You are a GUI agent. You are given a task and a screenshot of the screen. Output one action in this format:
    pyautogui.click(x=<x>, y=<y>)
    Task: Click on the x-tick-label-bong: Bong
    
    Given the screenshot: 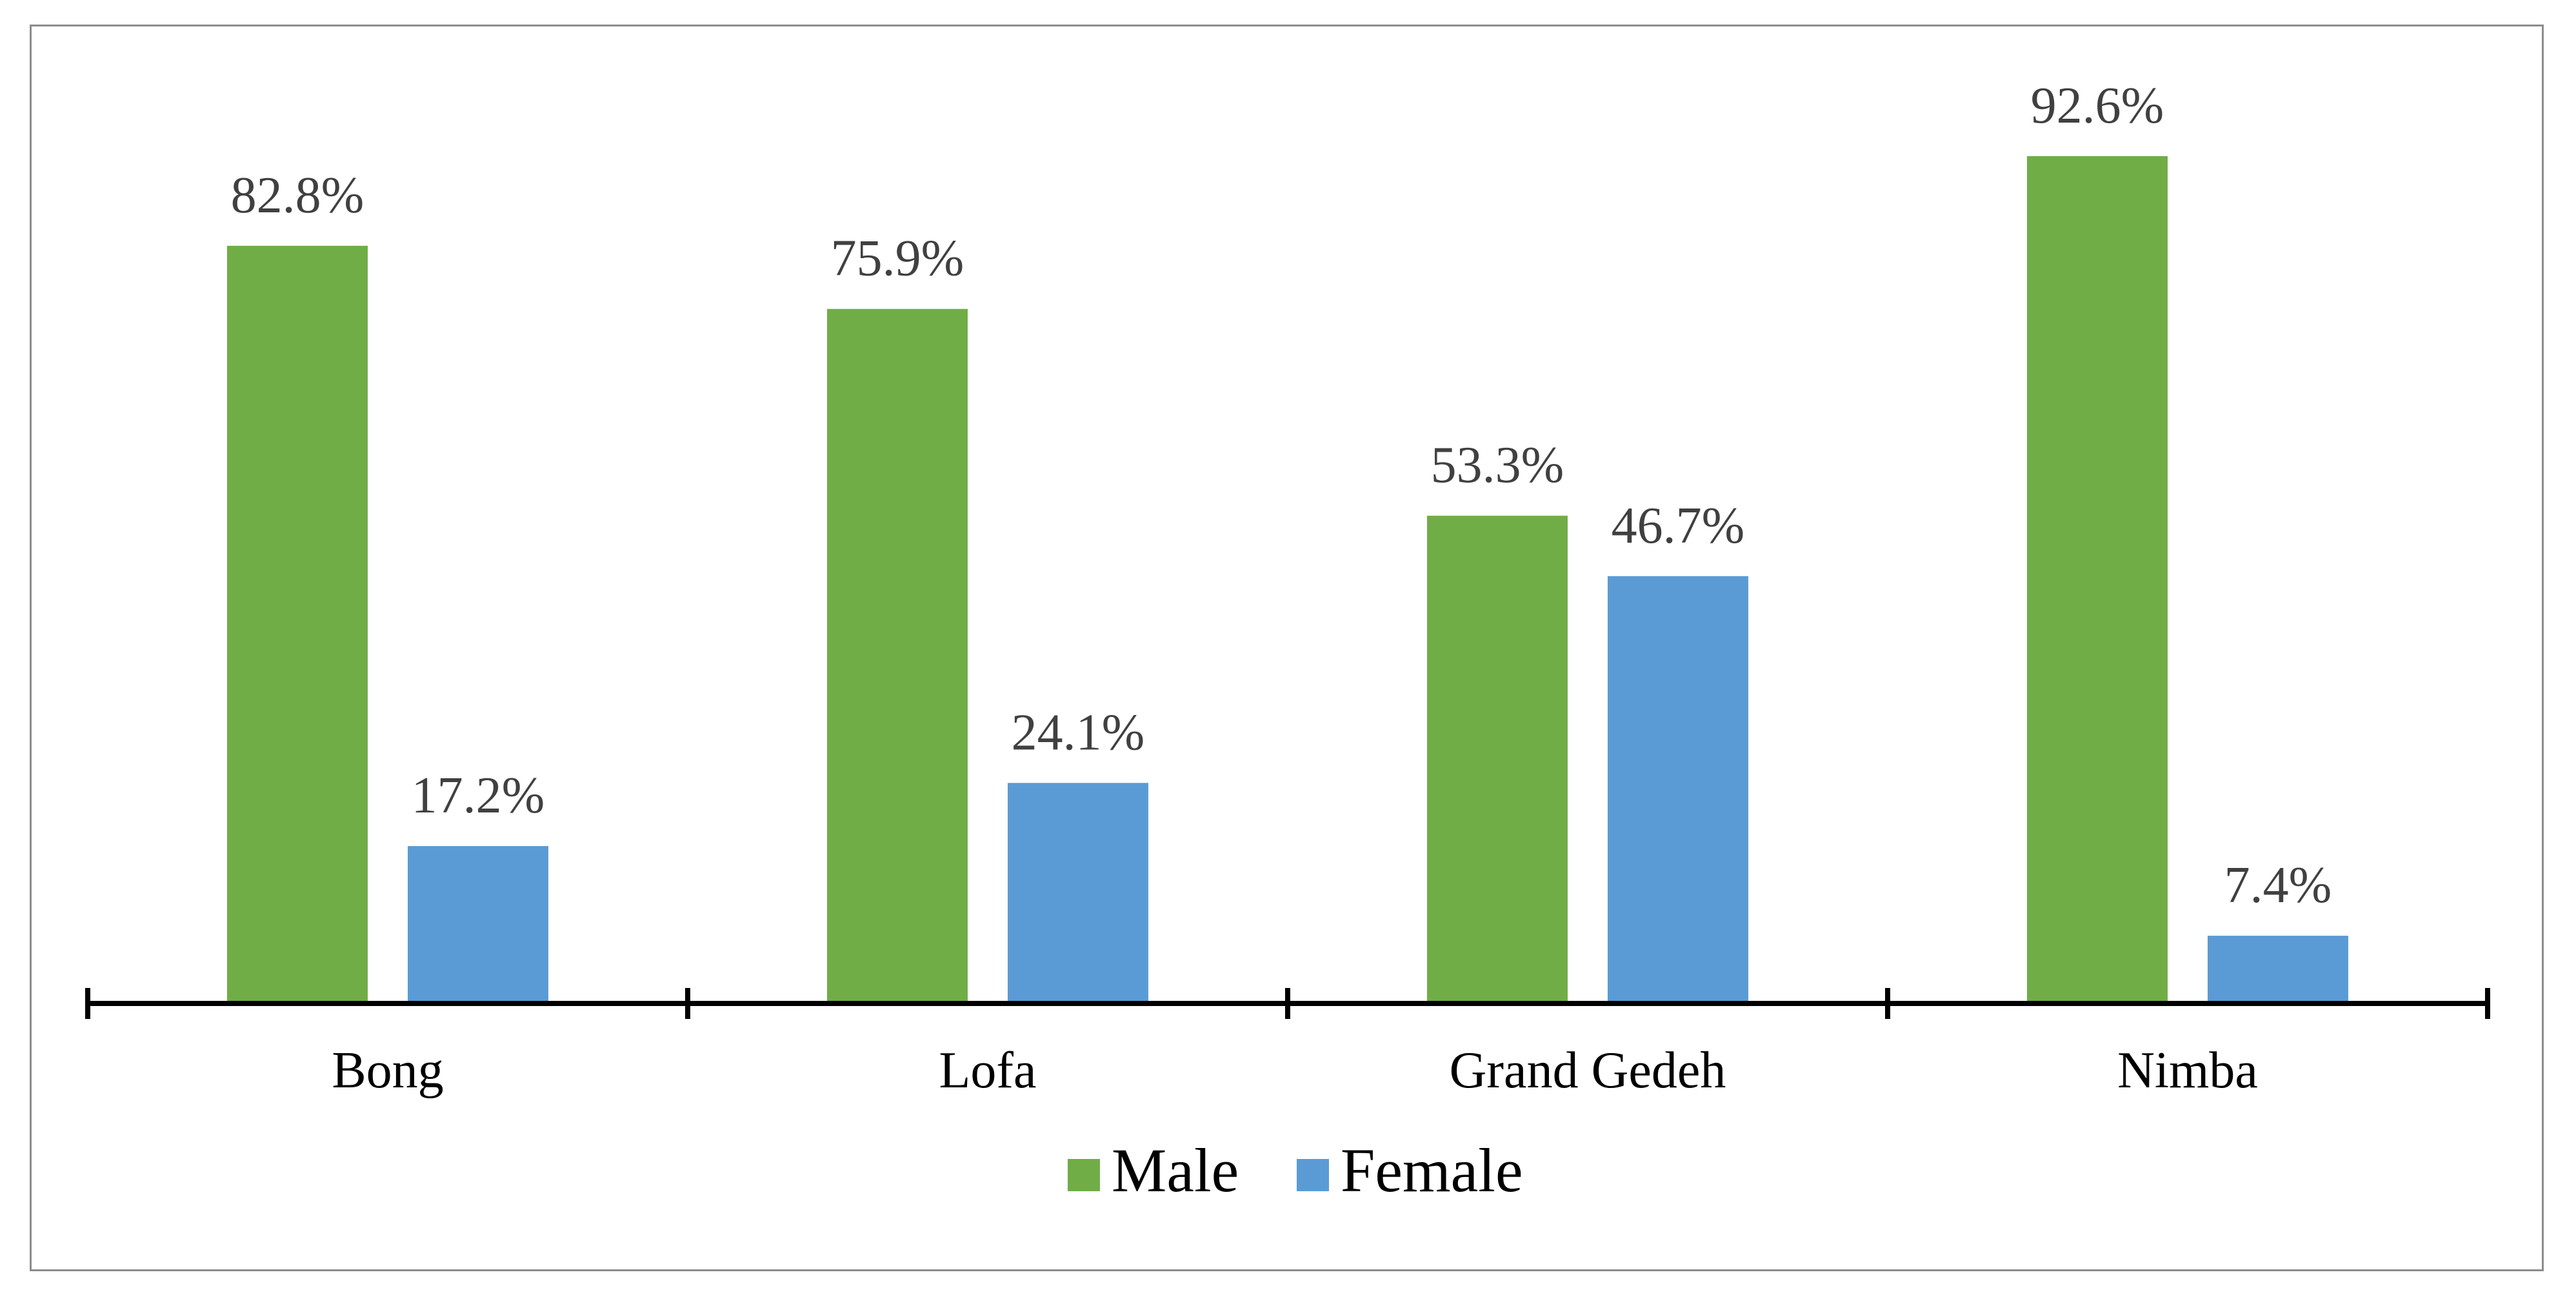 What is the action you would take?
    pyautogui.click(x=387, y=1070)
    